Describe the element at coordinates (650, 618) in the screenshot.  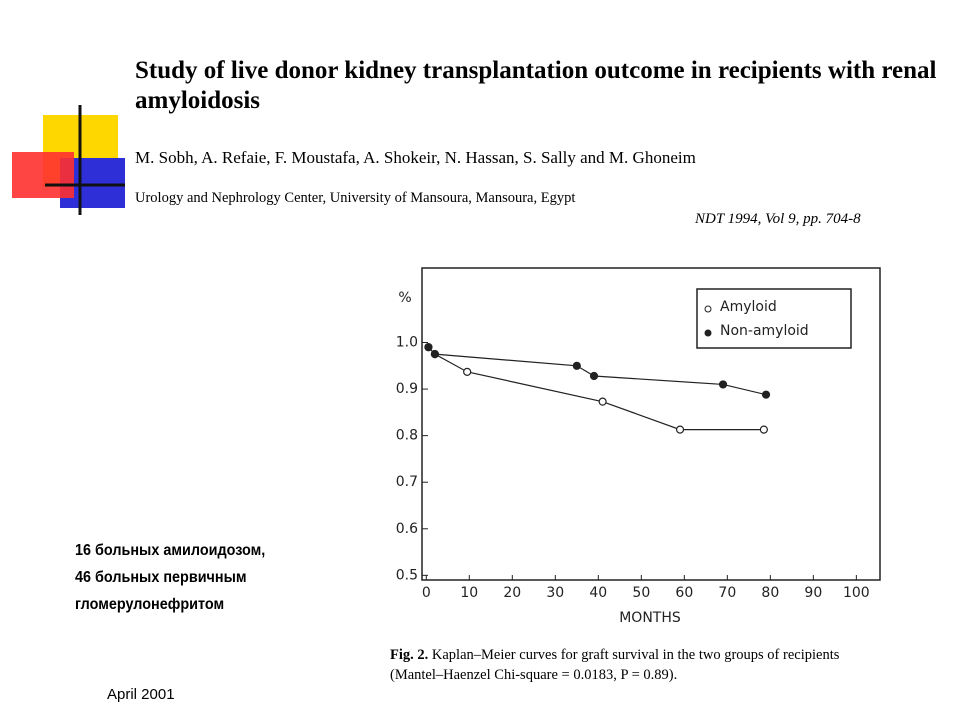
I see `x-axis-label: MONTHS` at that location.